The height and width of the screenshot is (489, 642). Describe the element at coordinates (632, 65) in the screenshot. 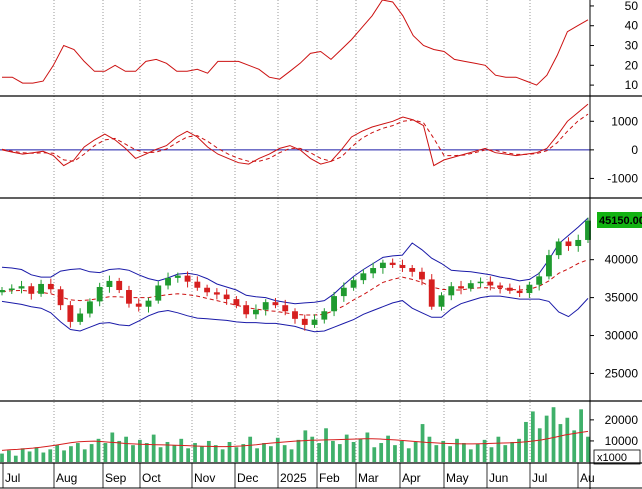

I see `oscillator-tick-label-3: 20` at that location.